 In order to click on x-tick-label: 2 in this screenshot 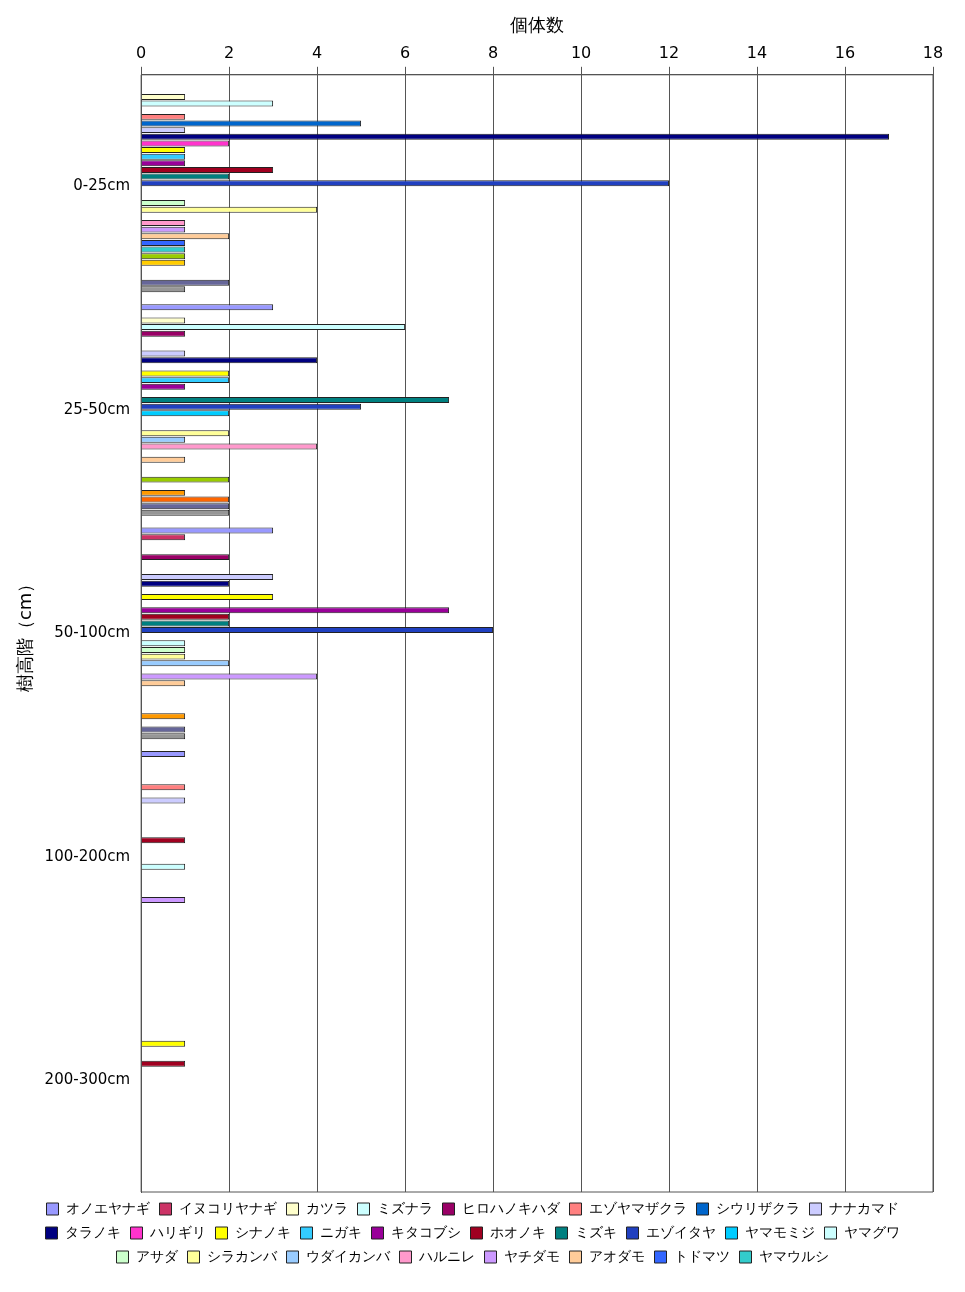, I will do `click(229, 53)`.